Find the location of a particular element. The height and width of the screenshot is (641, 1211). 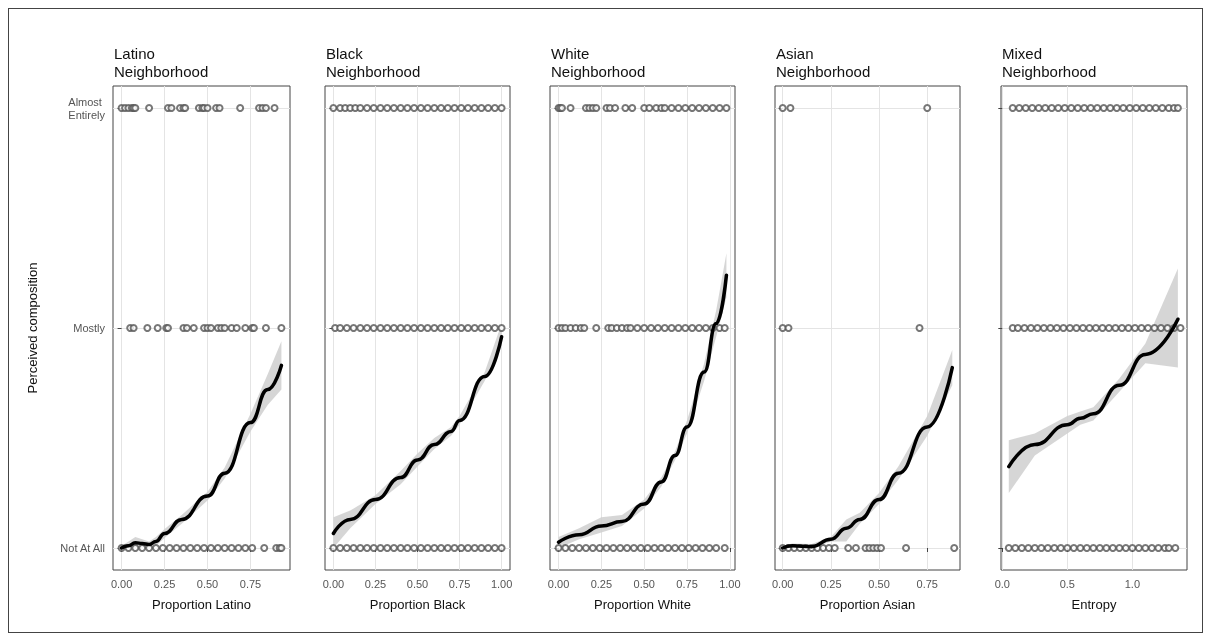

x-axis-title: Proportion Asian is located at coordinates (867, 604).